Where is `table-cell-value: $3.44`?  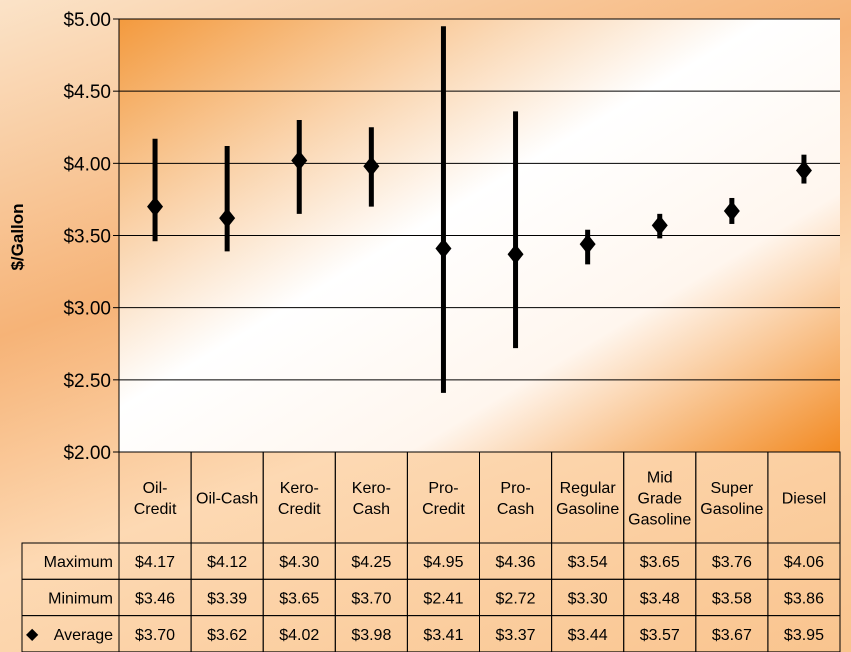 table-cell-value: $3.44 is located at coordinates (588, 635).